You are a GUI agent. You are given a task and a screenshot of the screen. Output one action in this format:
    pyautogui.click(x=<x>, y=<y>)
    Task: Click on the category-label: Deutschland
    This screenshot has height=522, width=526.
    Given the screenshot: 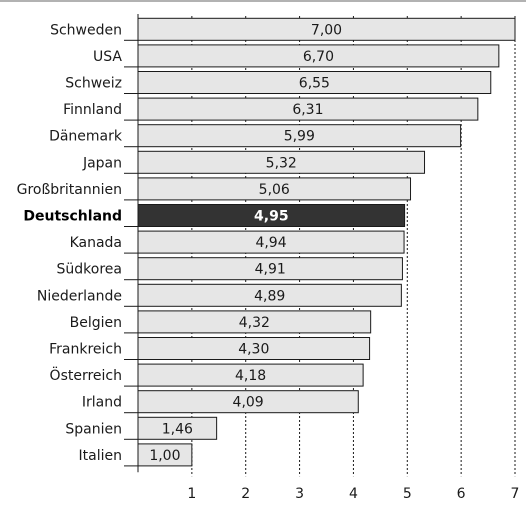 What is the action you would take?
    pyautogui.click(x=72, y=217)
    